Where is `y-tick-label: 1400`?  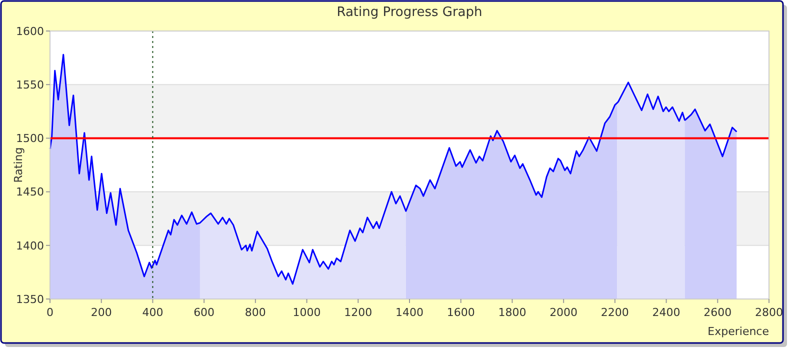
y-tick-label: 1400 is located at coordinates (30, 245).